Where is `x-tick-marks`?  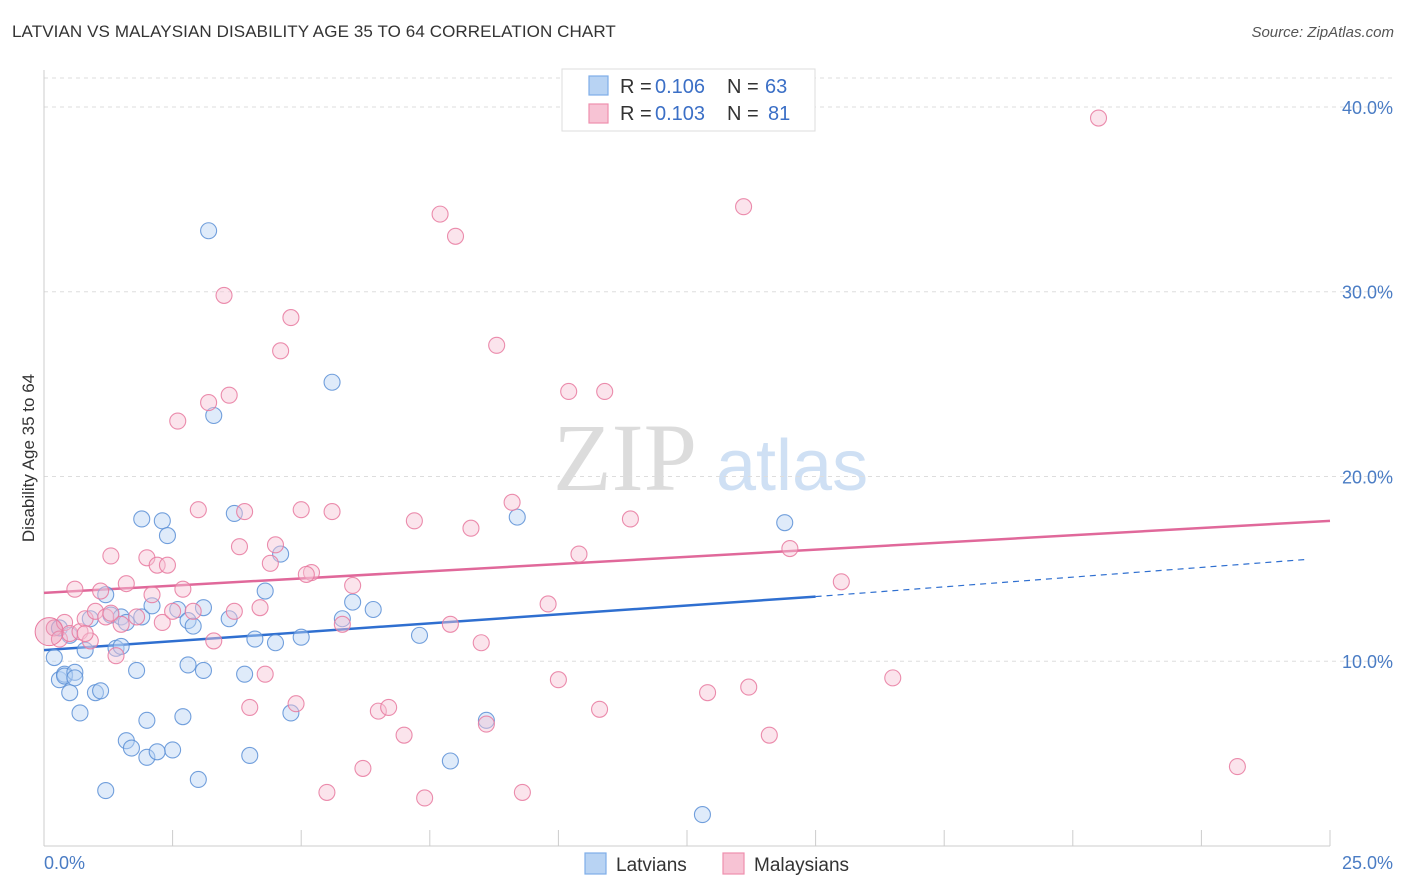 x-tick-marks is located at coordinates (687, 838).